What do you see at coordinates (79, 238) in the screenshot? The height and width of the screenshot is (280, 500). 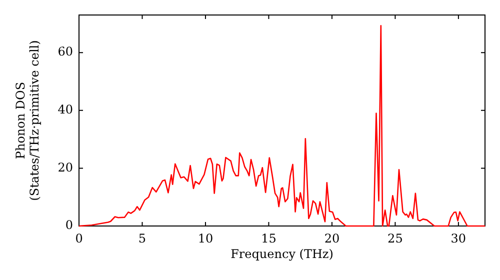 I see `x-tick-label: 0` at bounding box center [79, 238].